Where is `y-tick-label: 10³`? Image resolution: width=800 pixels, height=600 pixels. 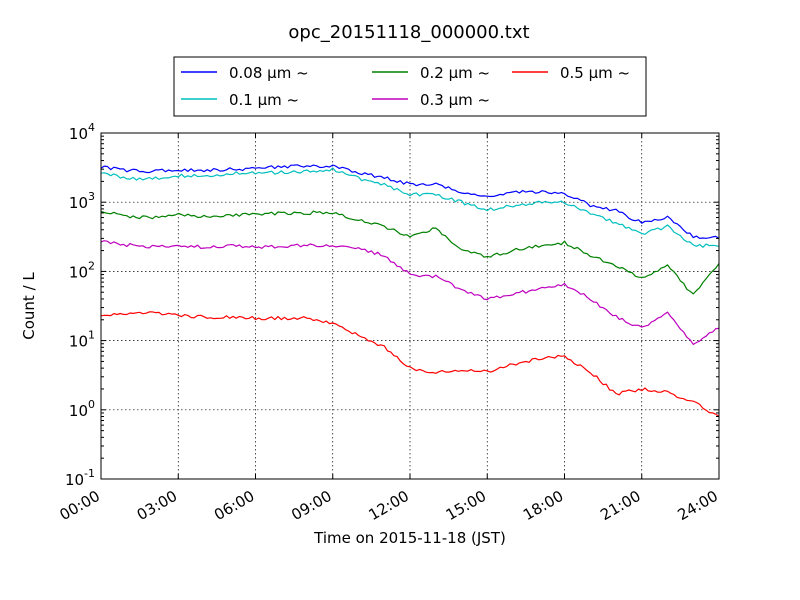 y-tick-label: 10³ is located at coordinates (82, 201).